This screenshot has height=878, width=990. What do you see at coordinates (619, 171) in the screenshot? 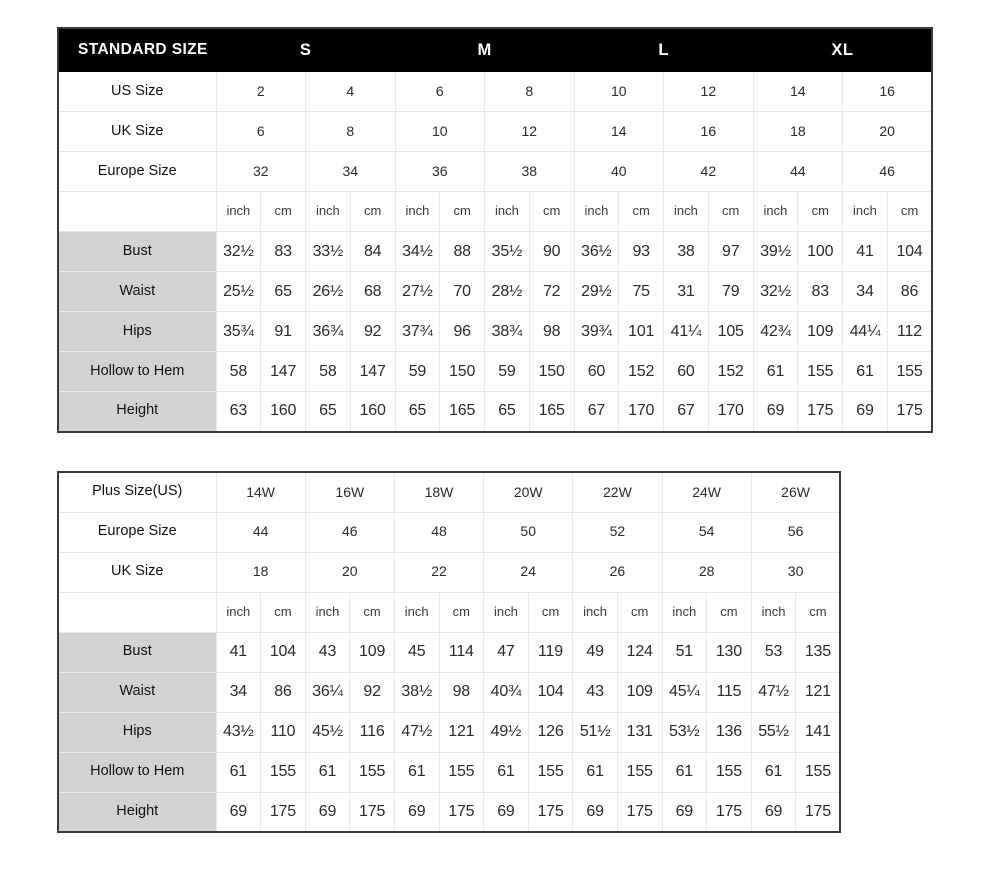
I see `size-value: 40` at bounding box center [619, 171].